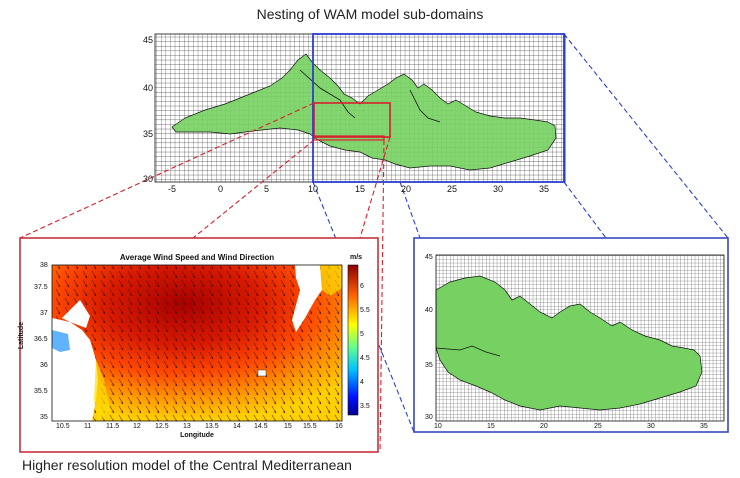 The image size is (740, 478). What do you see at coordinates (429, 365) in the screenshot?
I see `zoom-y-tick: 35` at bounding box center [429, 365].